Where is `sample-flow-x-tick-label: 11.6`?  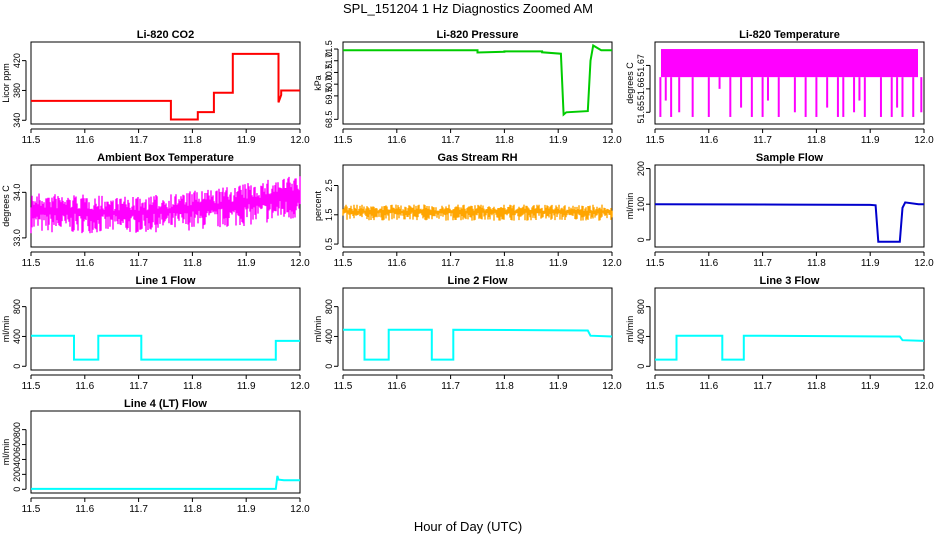 sample-flow-x-tick-label: 11.6 is located at coordinates (708, 263).